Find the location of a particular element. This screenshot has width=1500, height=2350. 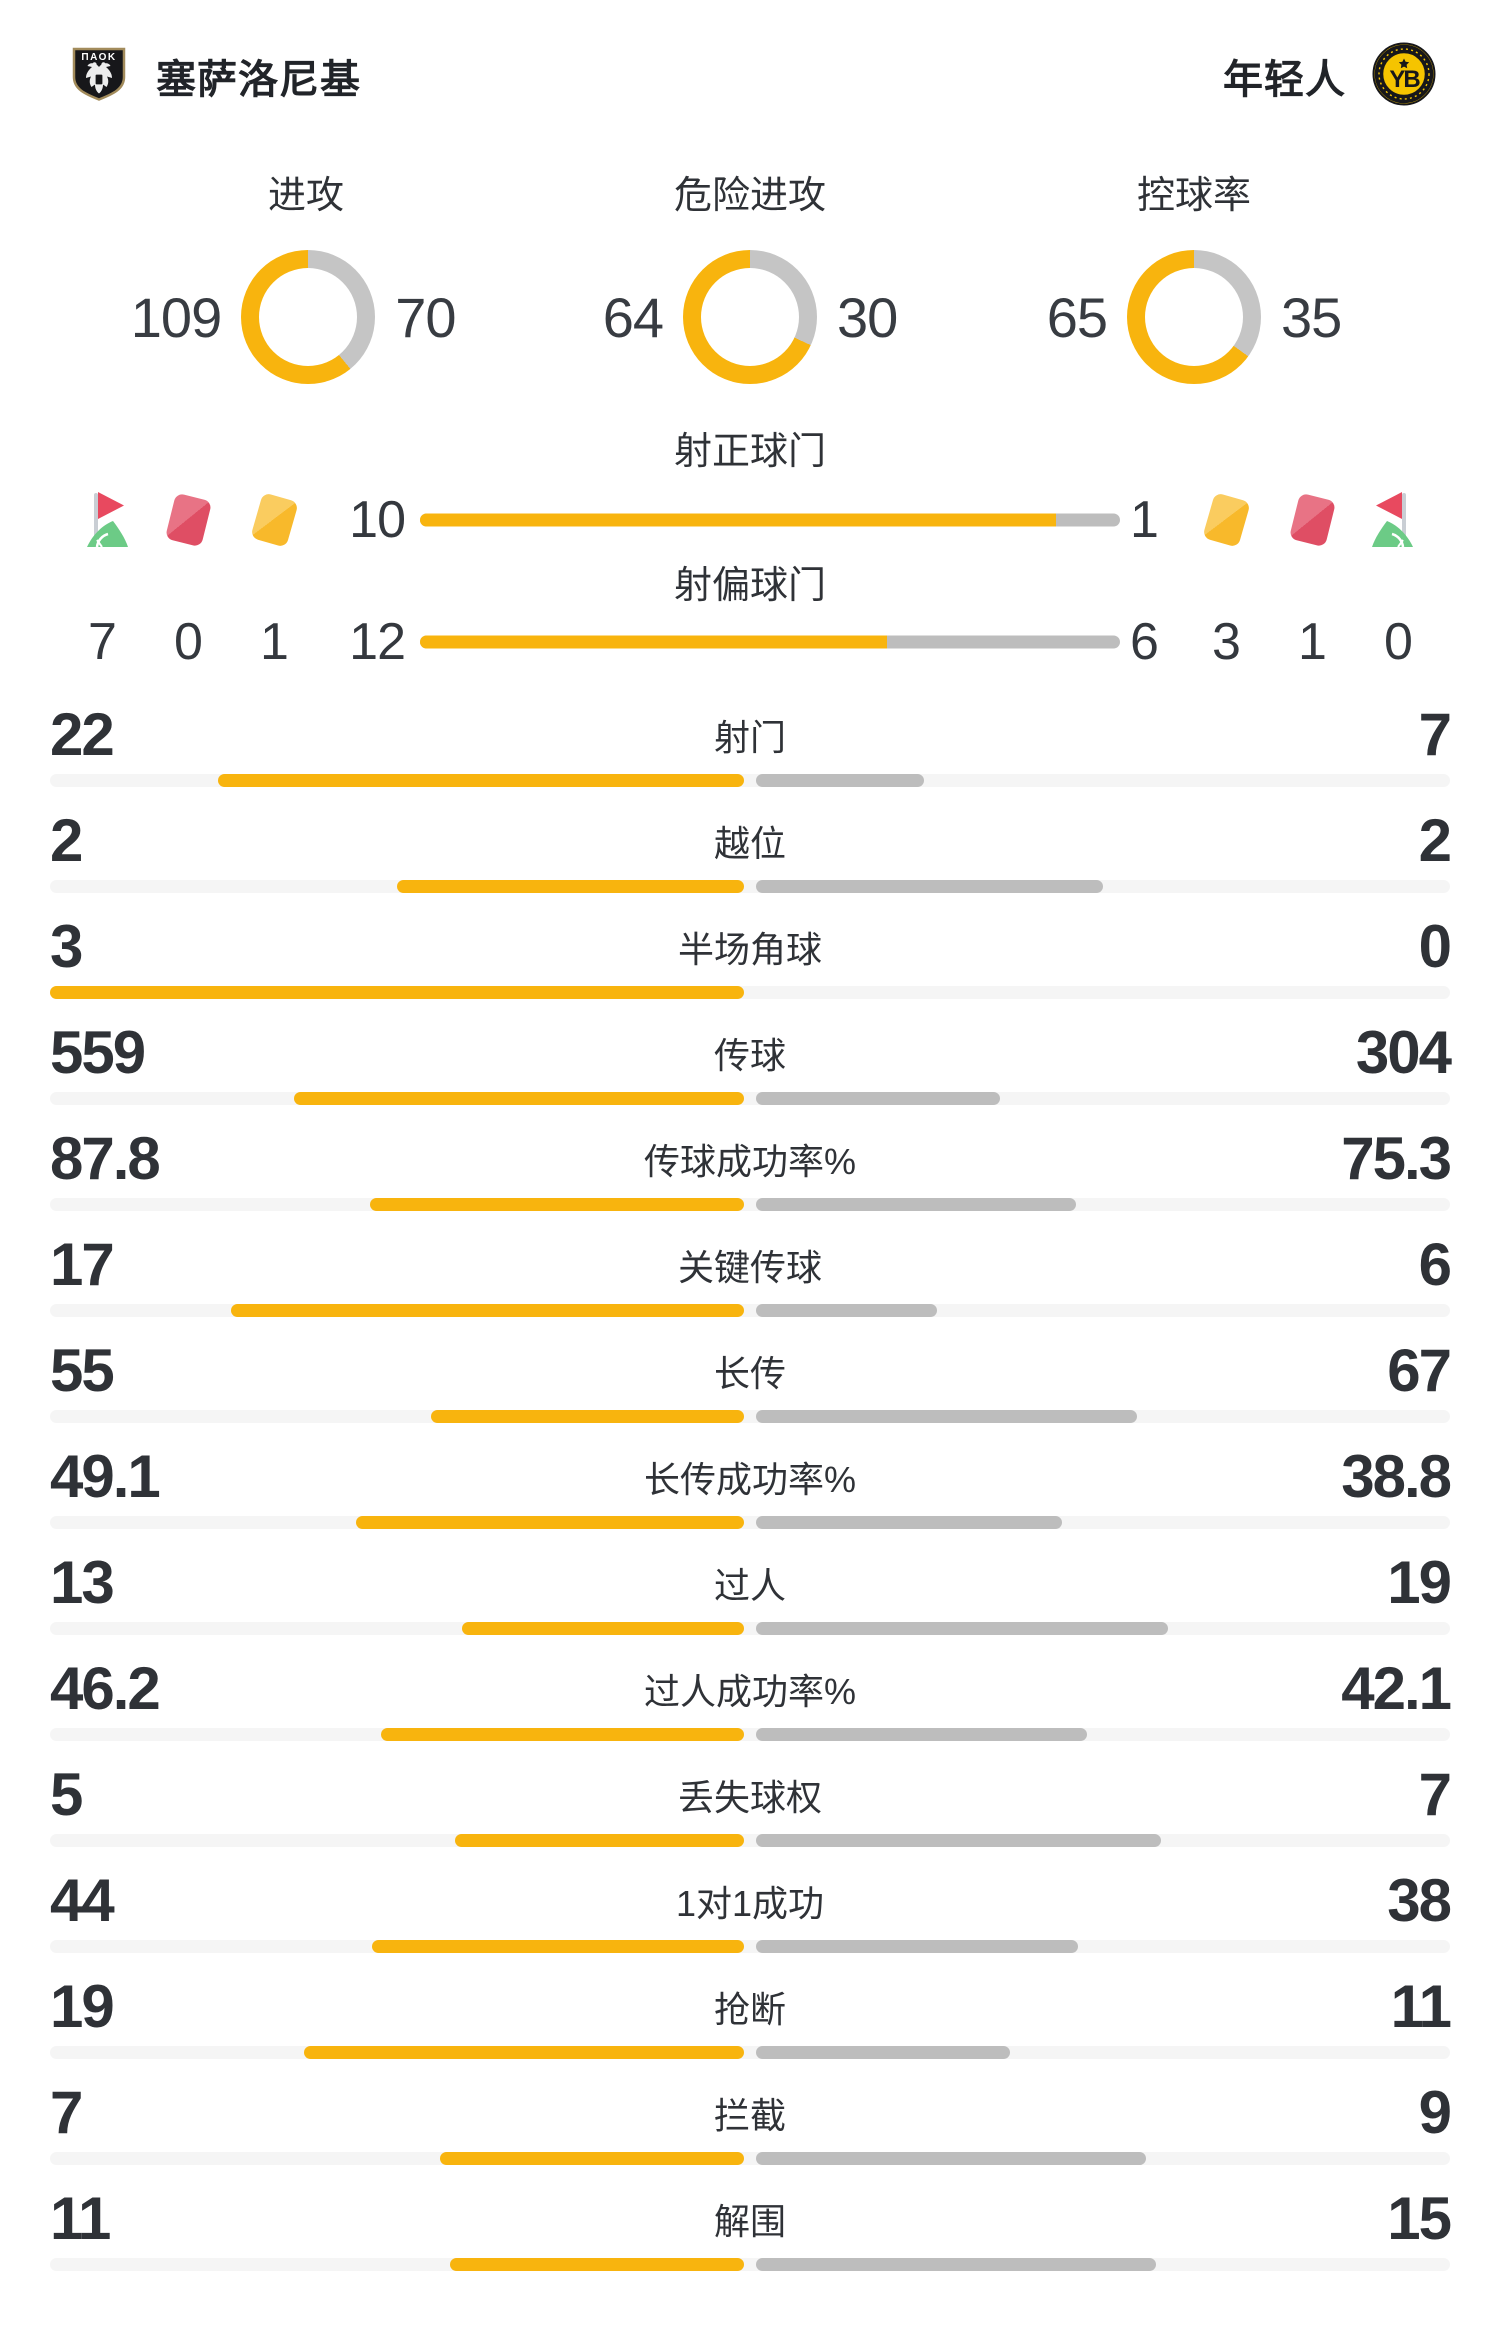

stat-label: 过人 is located at coordinates (749, 1585).